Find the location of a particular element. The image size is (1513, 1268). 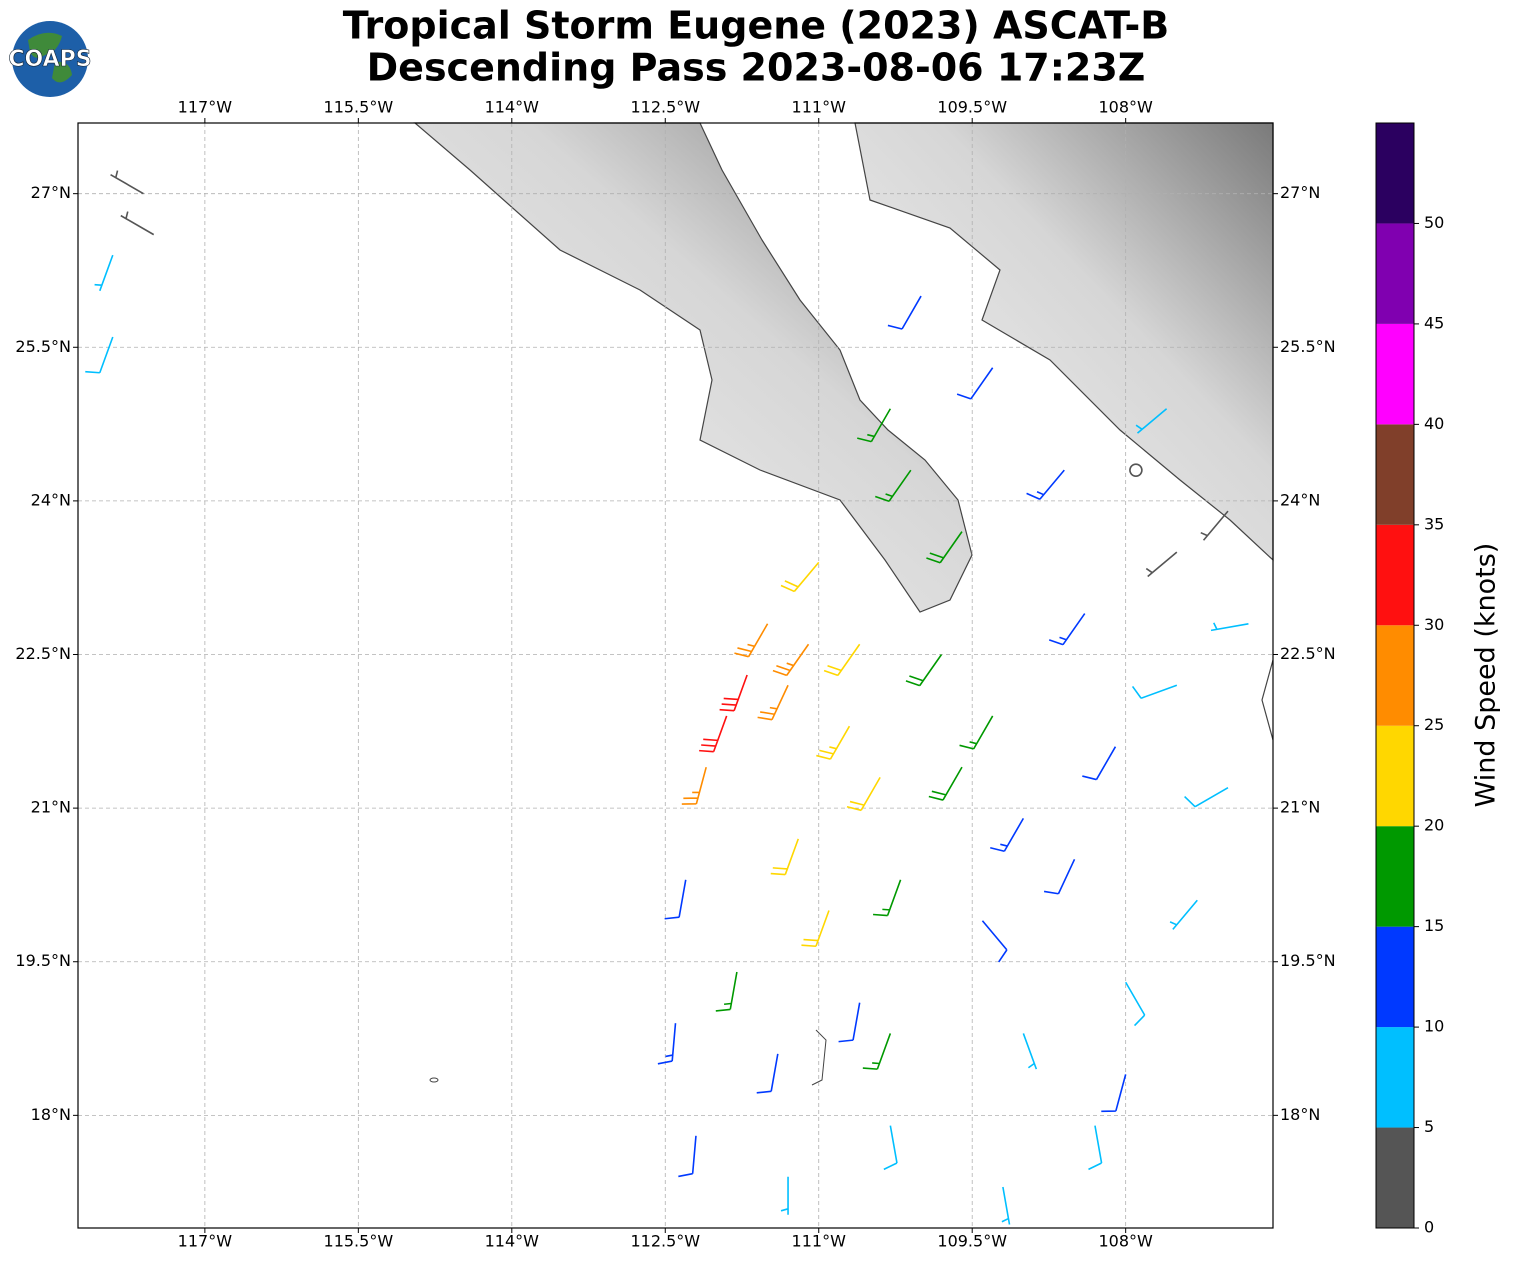

colorbar-tick-label: 0 is located at coordinates (1429, 1227).